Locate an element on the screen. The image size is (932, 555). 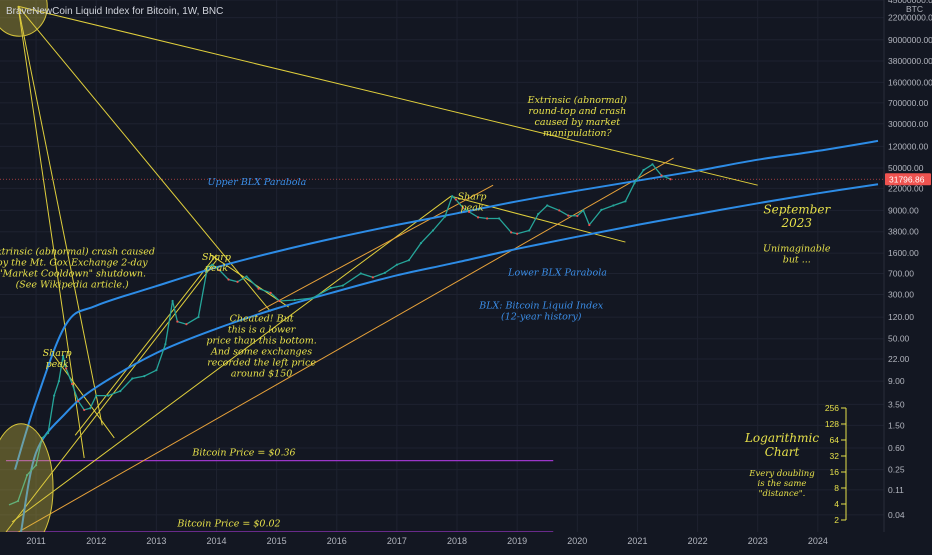
legend-tick-label: 128 is located at coordinates (832, 424).